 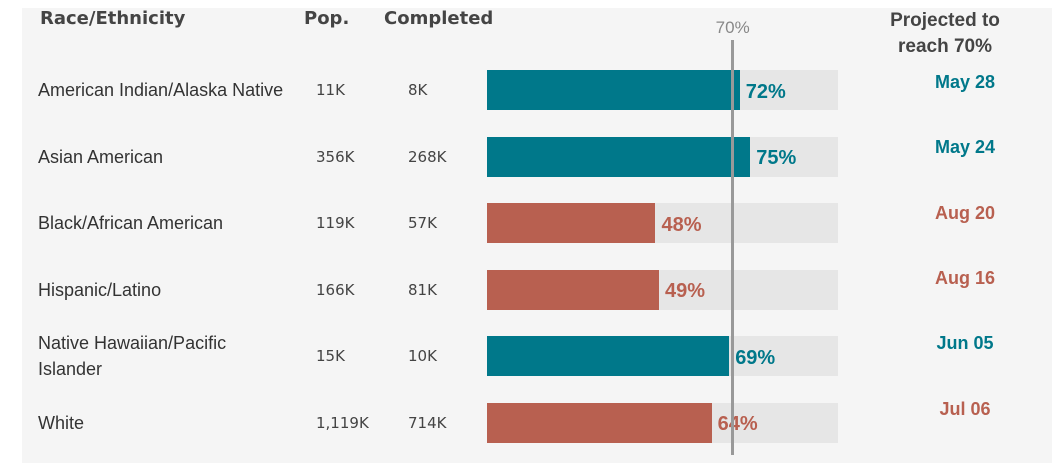 I want to click on category-label: Hispanic/Latino, so click(x=100, y=289).